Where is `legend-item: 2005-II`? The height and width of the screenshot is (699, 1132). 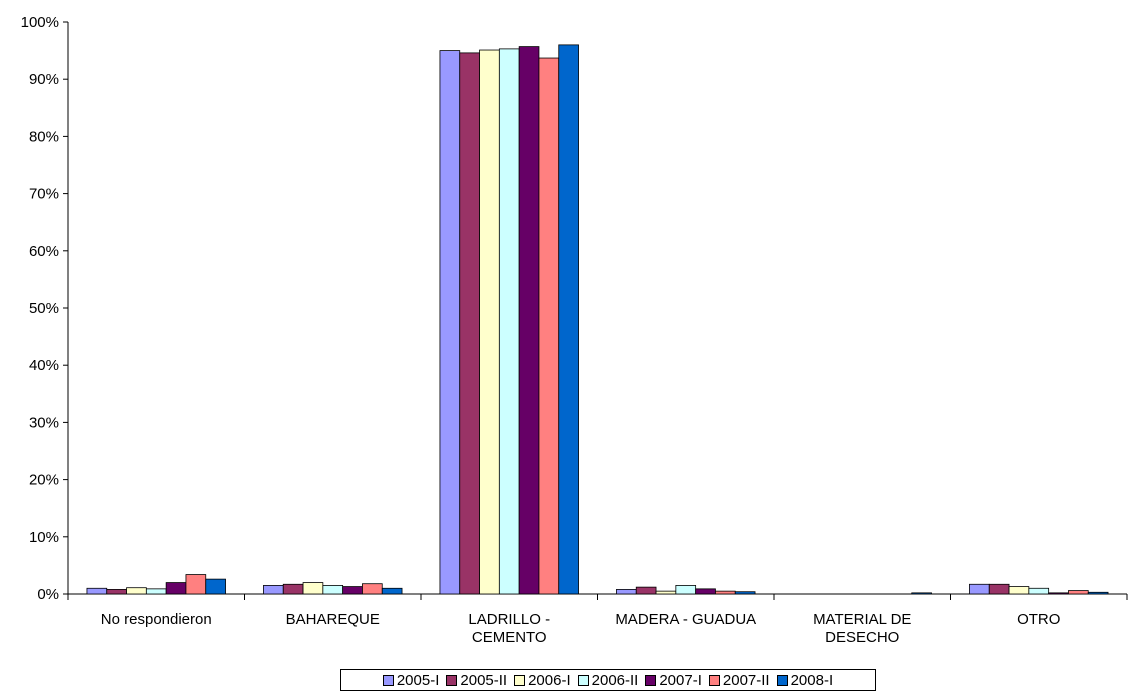
legend-item: 2005-II is located at coordinates (476, 680).